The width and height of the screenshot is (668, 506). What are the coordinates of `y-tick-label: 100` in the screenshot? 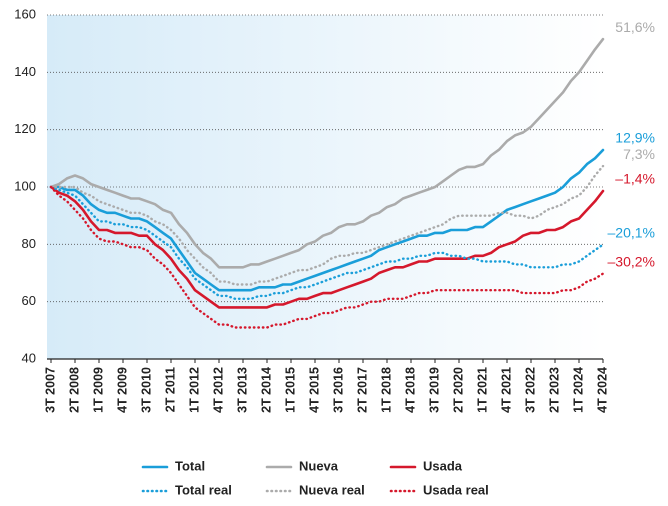 It's located at (25, 185).